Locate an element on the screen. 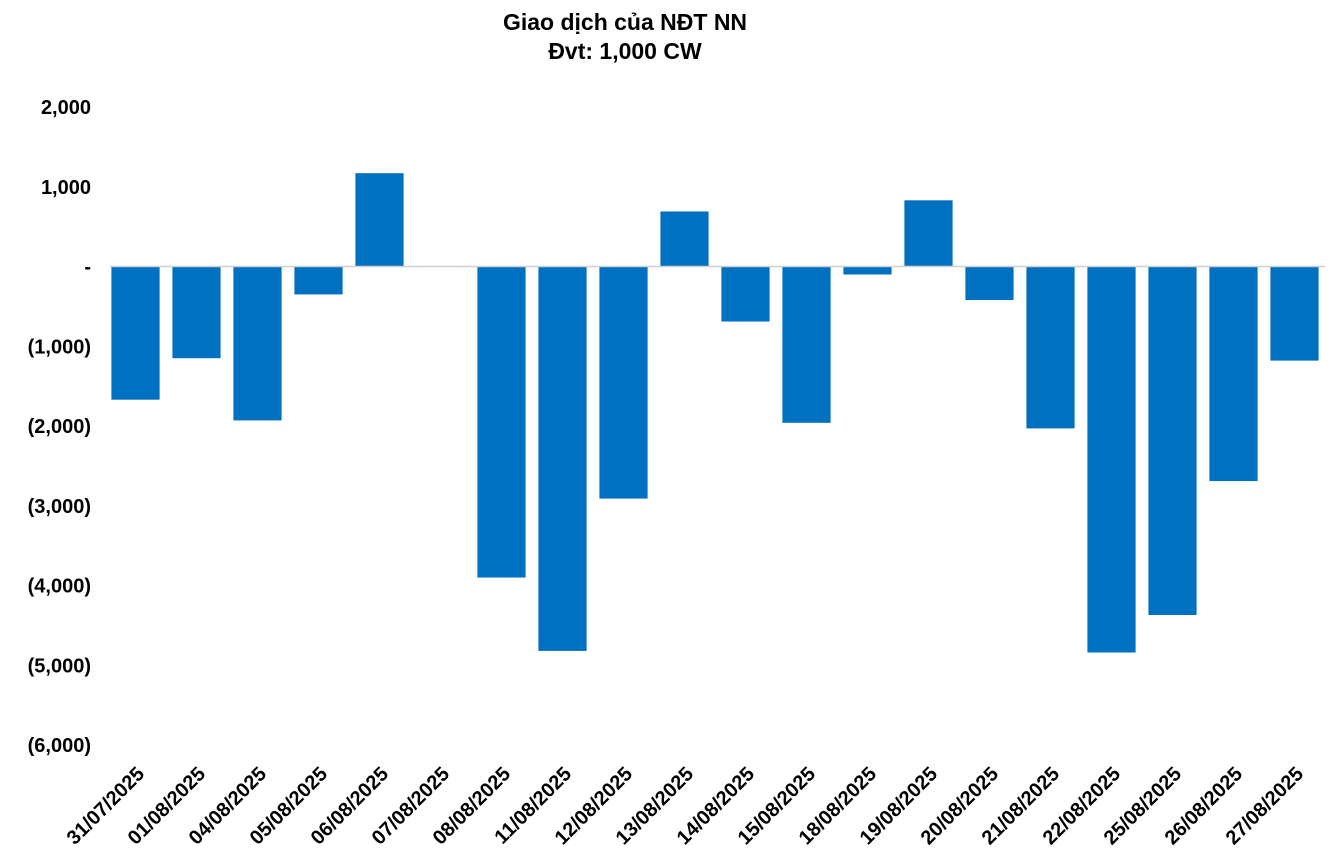 The image size is (1333, 863). bar-05-08-2025 is located at coordinates (318, 280).